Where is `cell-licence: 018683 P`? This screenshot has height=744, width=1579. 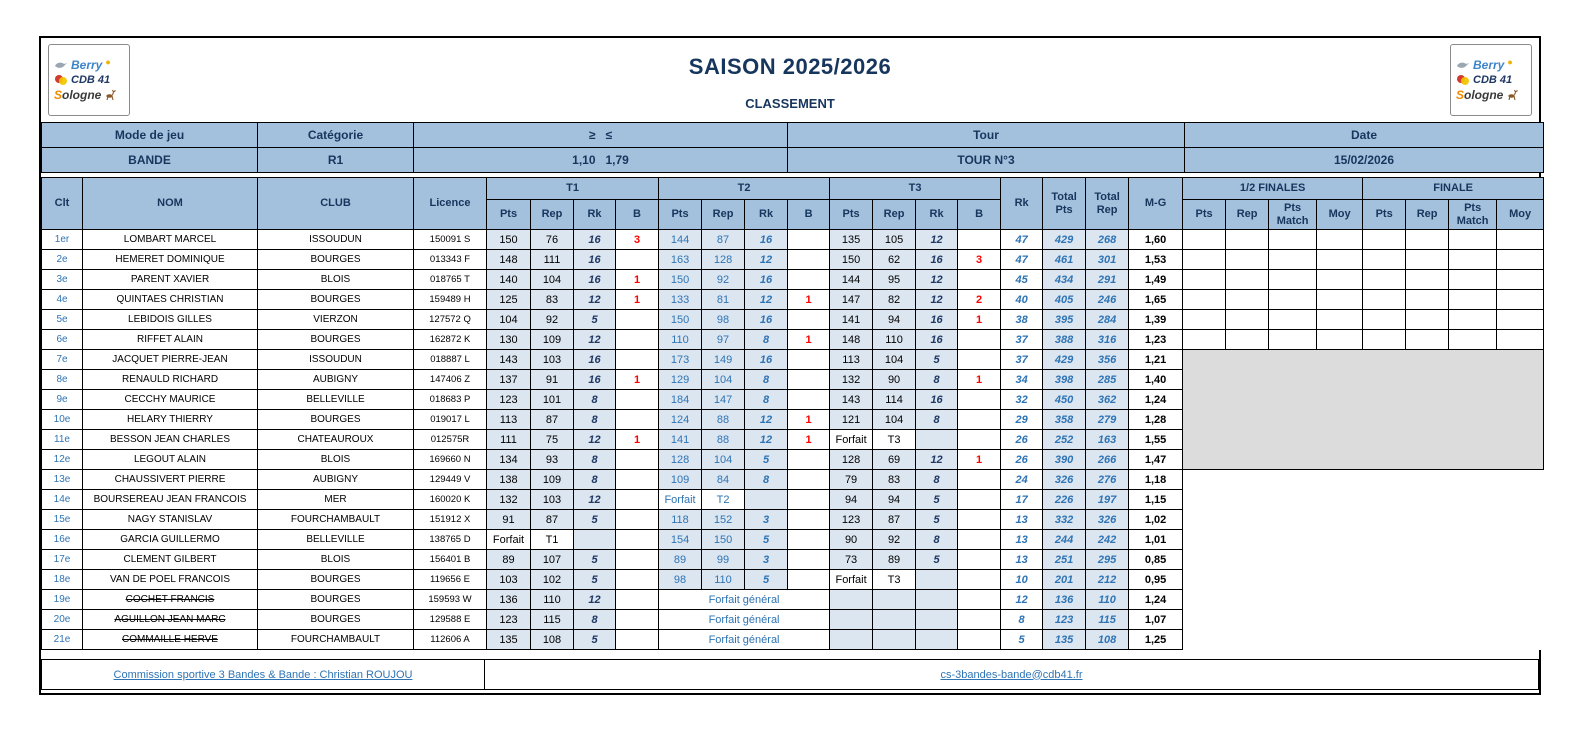 cell-licence: 018683 P is located at coordinates (450, 399).